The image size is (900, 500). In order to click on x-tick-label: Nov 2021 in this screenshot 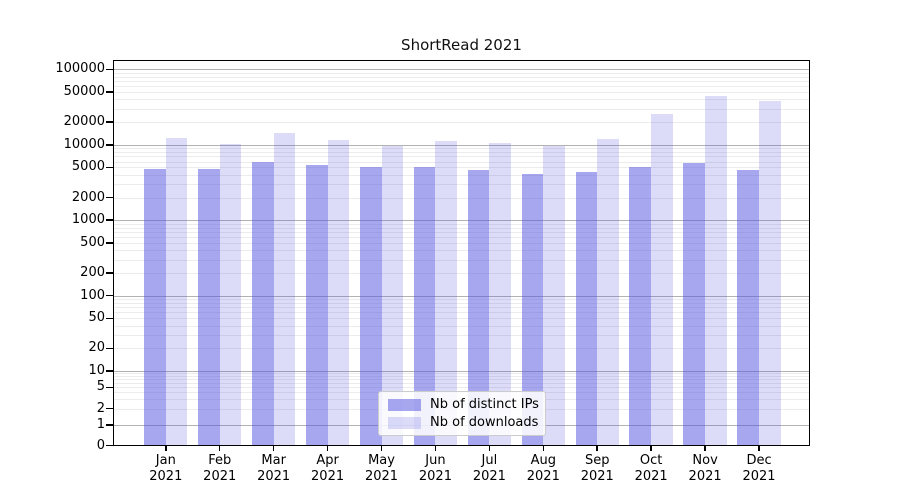, I will do `click(705, 469)`.